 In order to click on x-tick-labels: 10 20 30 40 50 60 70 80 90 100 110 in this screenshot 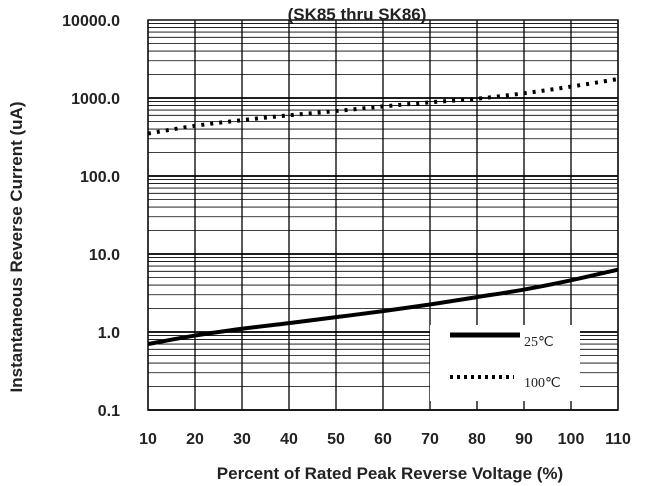, I will do `click(385, 439)`.